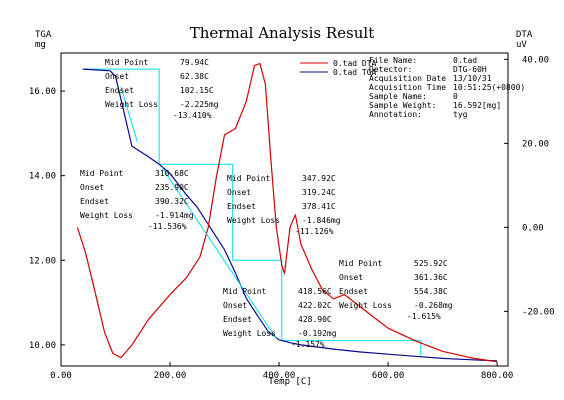 Image resolution: width=564 pixels, height=400 pixels. I want to click on annotation-2-onset-label: Onset, so click(239, 192).